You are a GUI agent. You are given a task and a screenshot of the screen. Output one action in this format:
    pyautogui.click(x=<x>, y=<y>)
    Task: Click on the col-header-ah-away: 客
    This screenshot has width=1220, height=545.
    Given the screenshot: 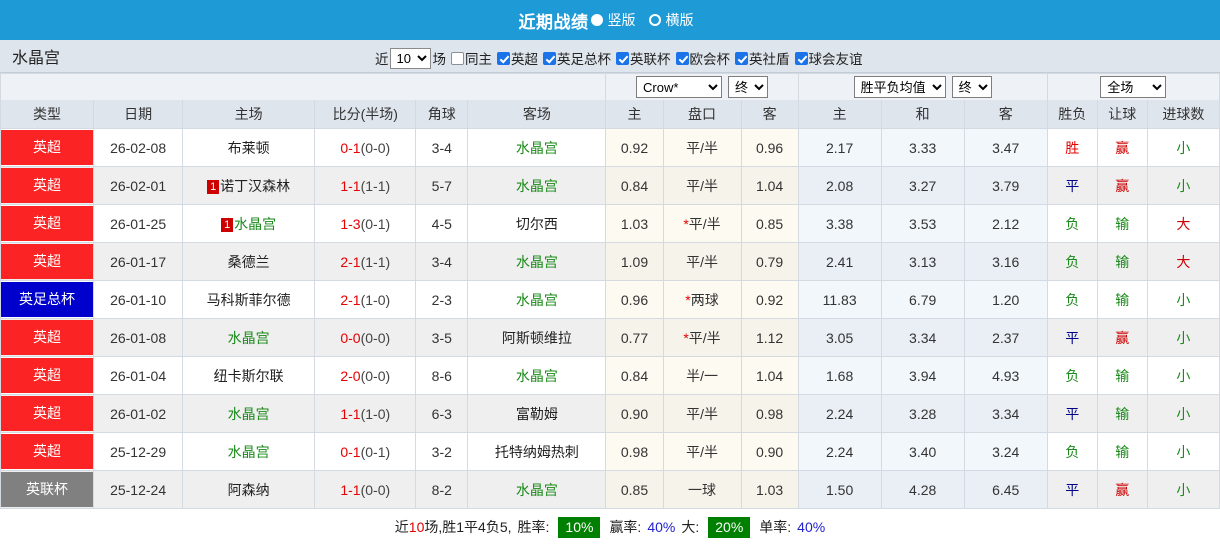 What is the action you would take?
    pyautogui.click(x=769, y=114)
    